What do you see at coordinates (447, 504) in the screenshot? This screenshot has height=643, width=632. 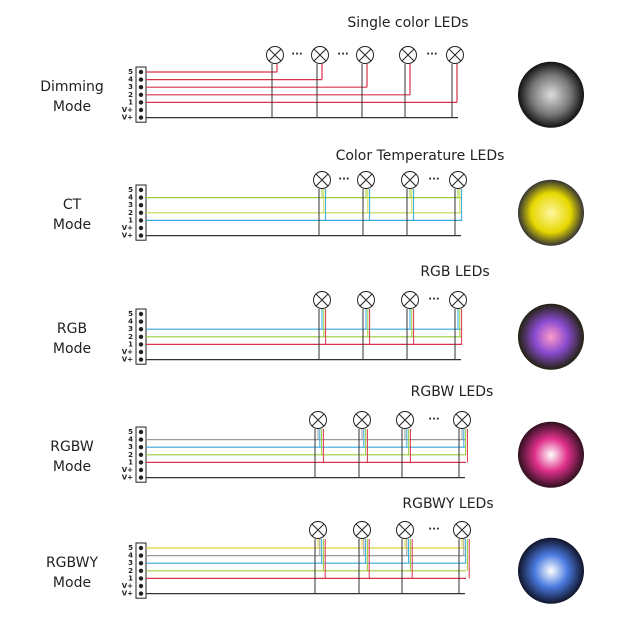 I see `led-title: RGBWY LEDs` at bounding box center [447, 504].